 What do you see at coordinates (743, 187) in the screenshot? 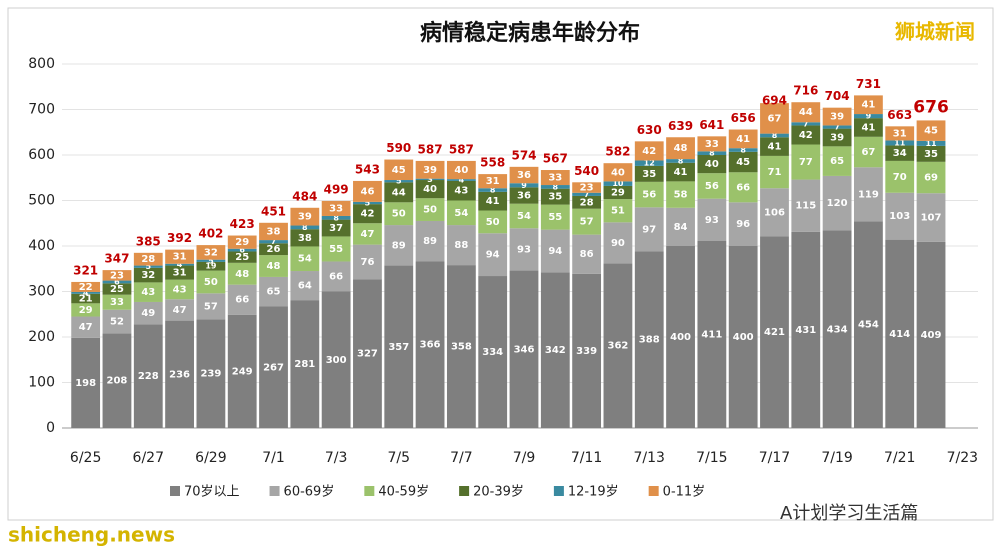
I see `segment-label: 66` at bounding box center [743, 187].